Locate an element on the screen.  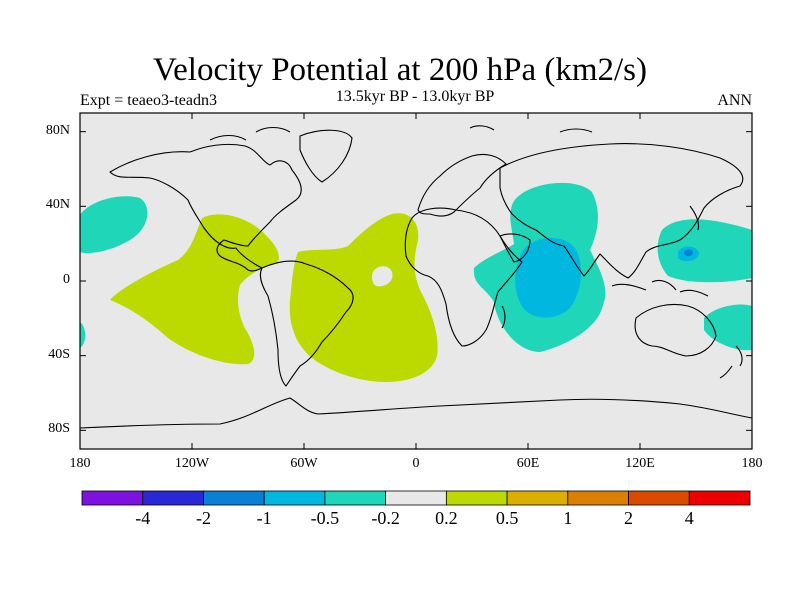
coast-new-zealand is located at coordinates (731, 362).